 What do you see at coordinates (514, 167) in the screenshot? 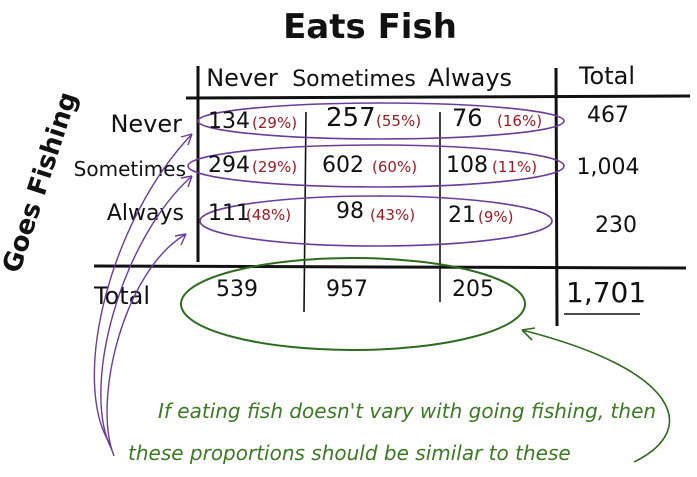
I see `cell-percent: (11%)` at bounding box center [514, 167].